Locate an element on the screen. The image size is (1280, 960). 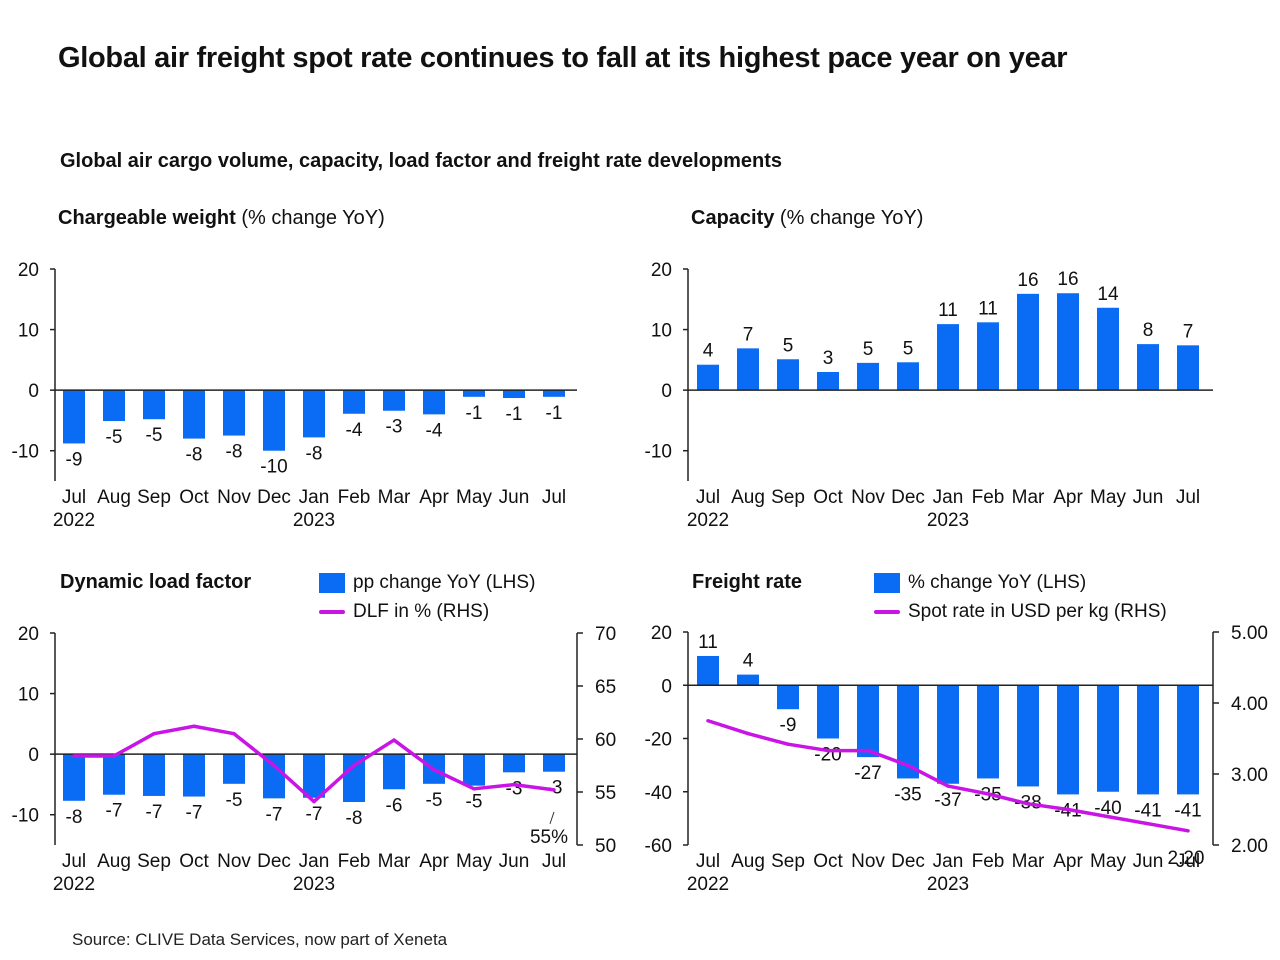
chargeable_weight-x-tick-label: Nov is located at coordinates (234, 497).